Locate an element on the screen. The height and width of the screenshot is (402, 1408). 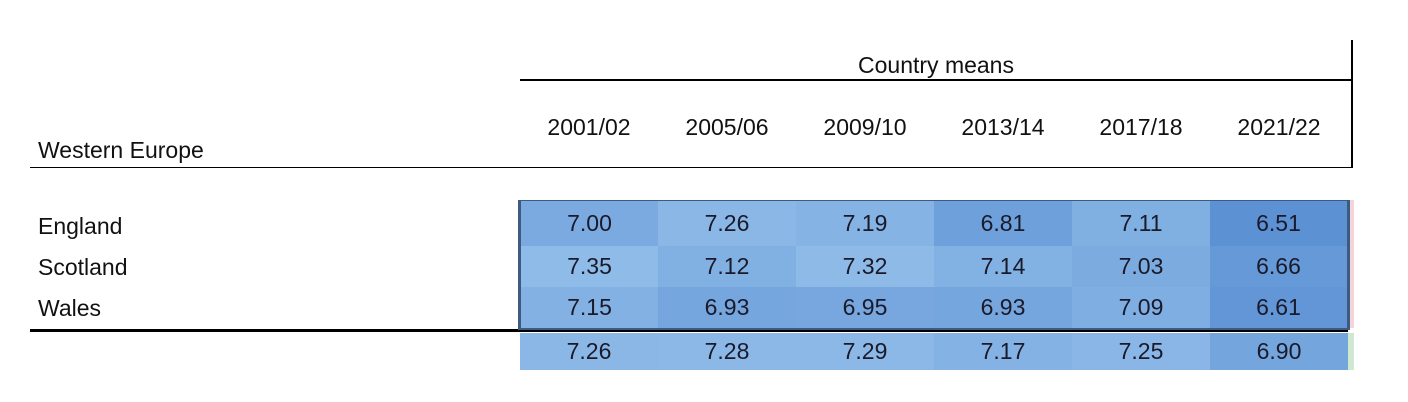
value-cell: 7.26 is located at coordinates (727, 223).